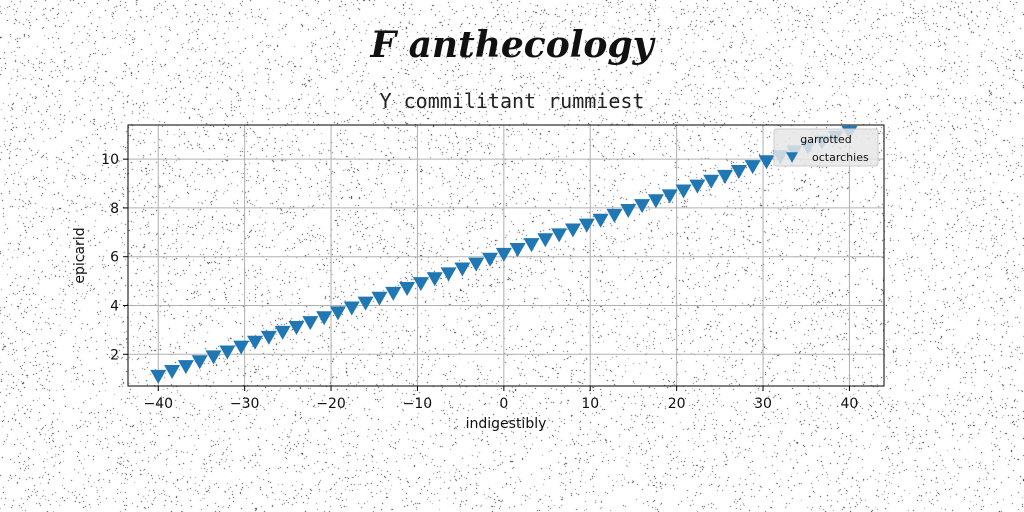 The height and width of the screenshot is (512, 1024). I want to click on x-tick-label: 0, so click(503, 404).